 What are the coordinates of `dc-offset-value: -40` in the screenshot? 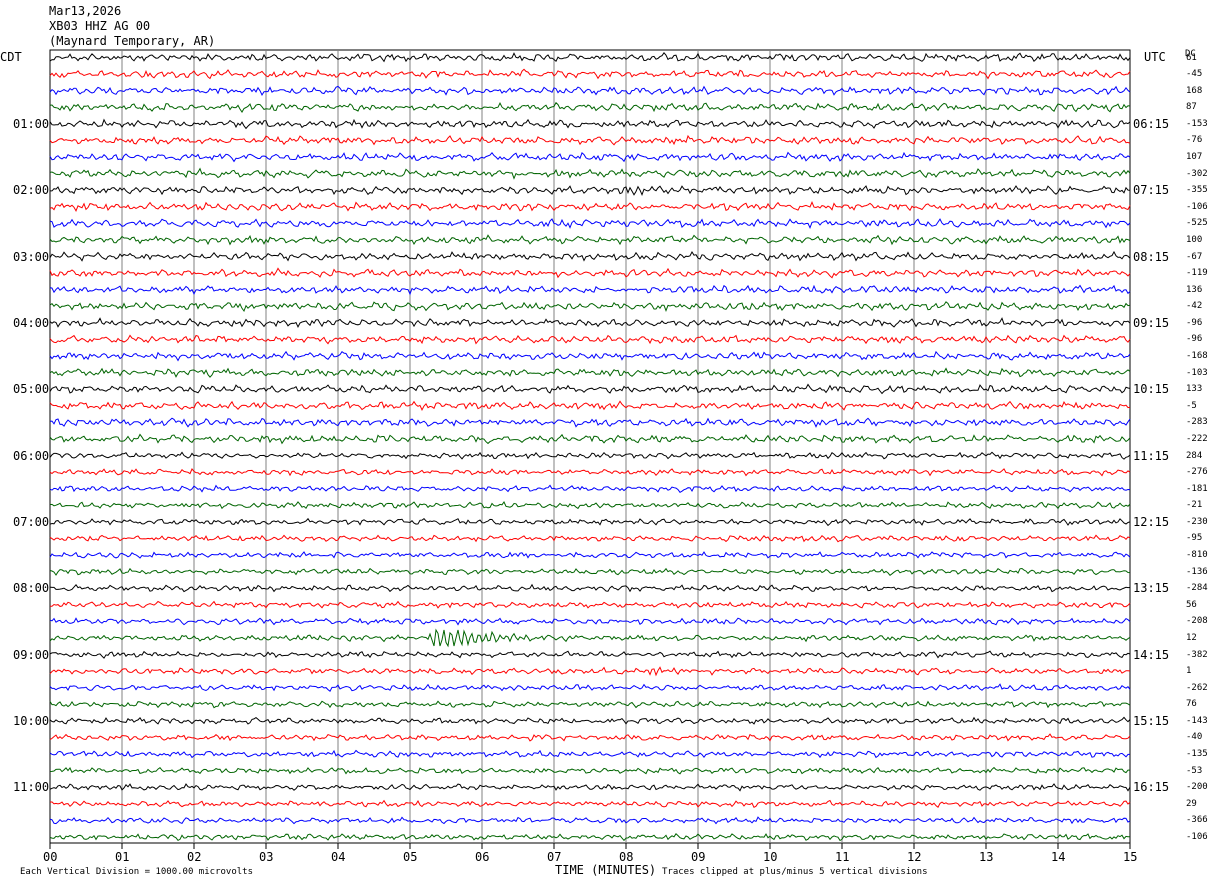 It's located at (1194, 737).